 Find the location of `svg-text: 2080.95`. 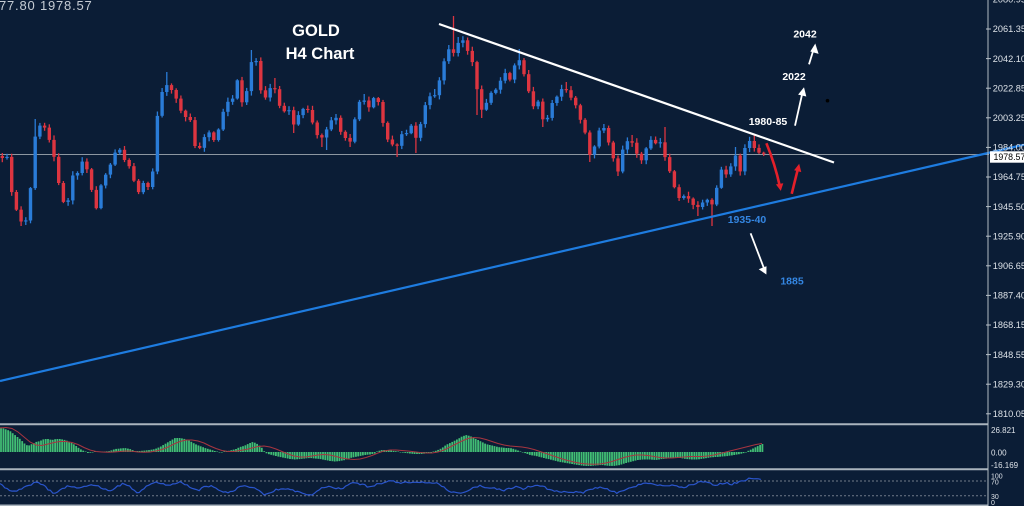

svg-text: 2080.95 is located at coordinates (1008, 2).